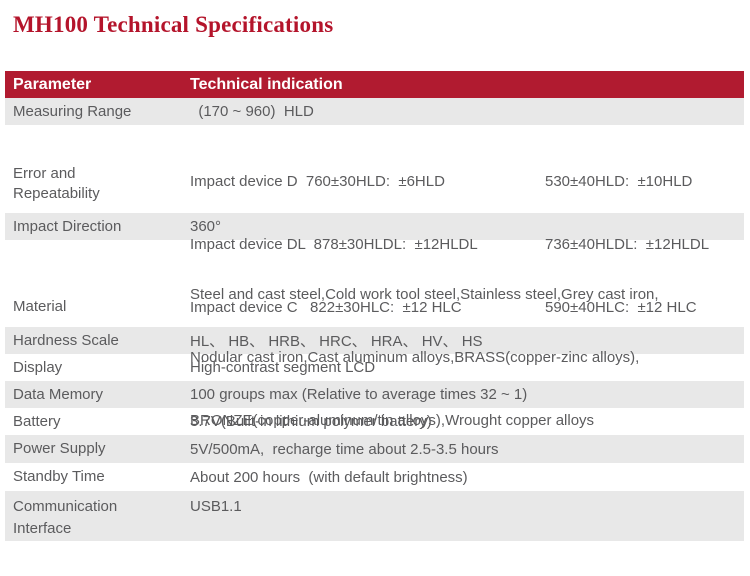 This screenshot has width=750, height=576. I want to click on row-value: (170 ~ 960) HLD, so click(252, 111).